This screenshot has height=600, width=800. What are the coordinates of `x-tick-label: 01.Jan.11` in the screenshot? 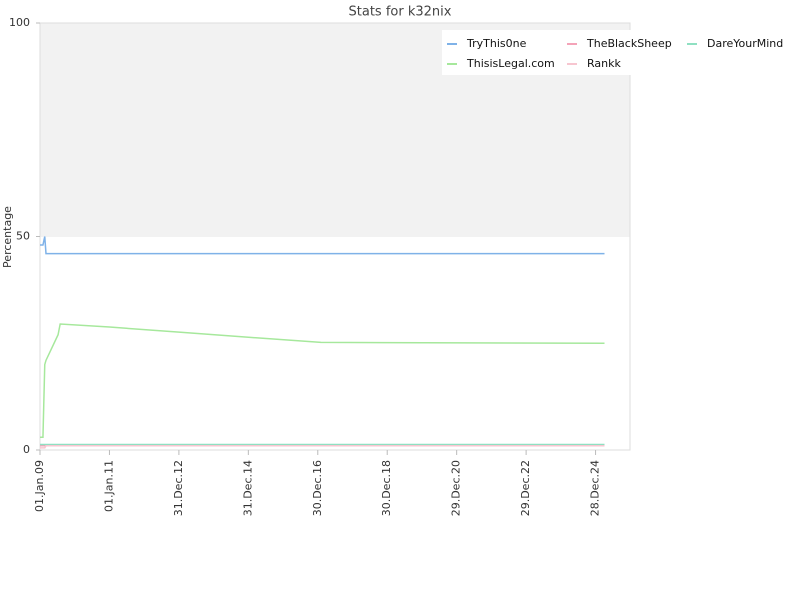 It's located at (108, 486).